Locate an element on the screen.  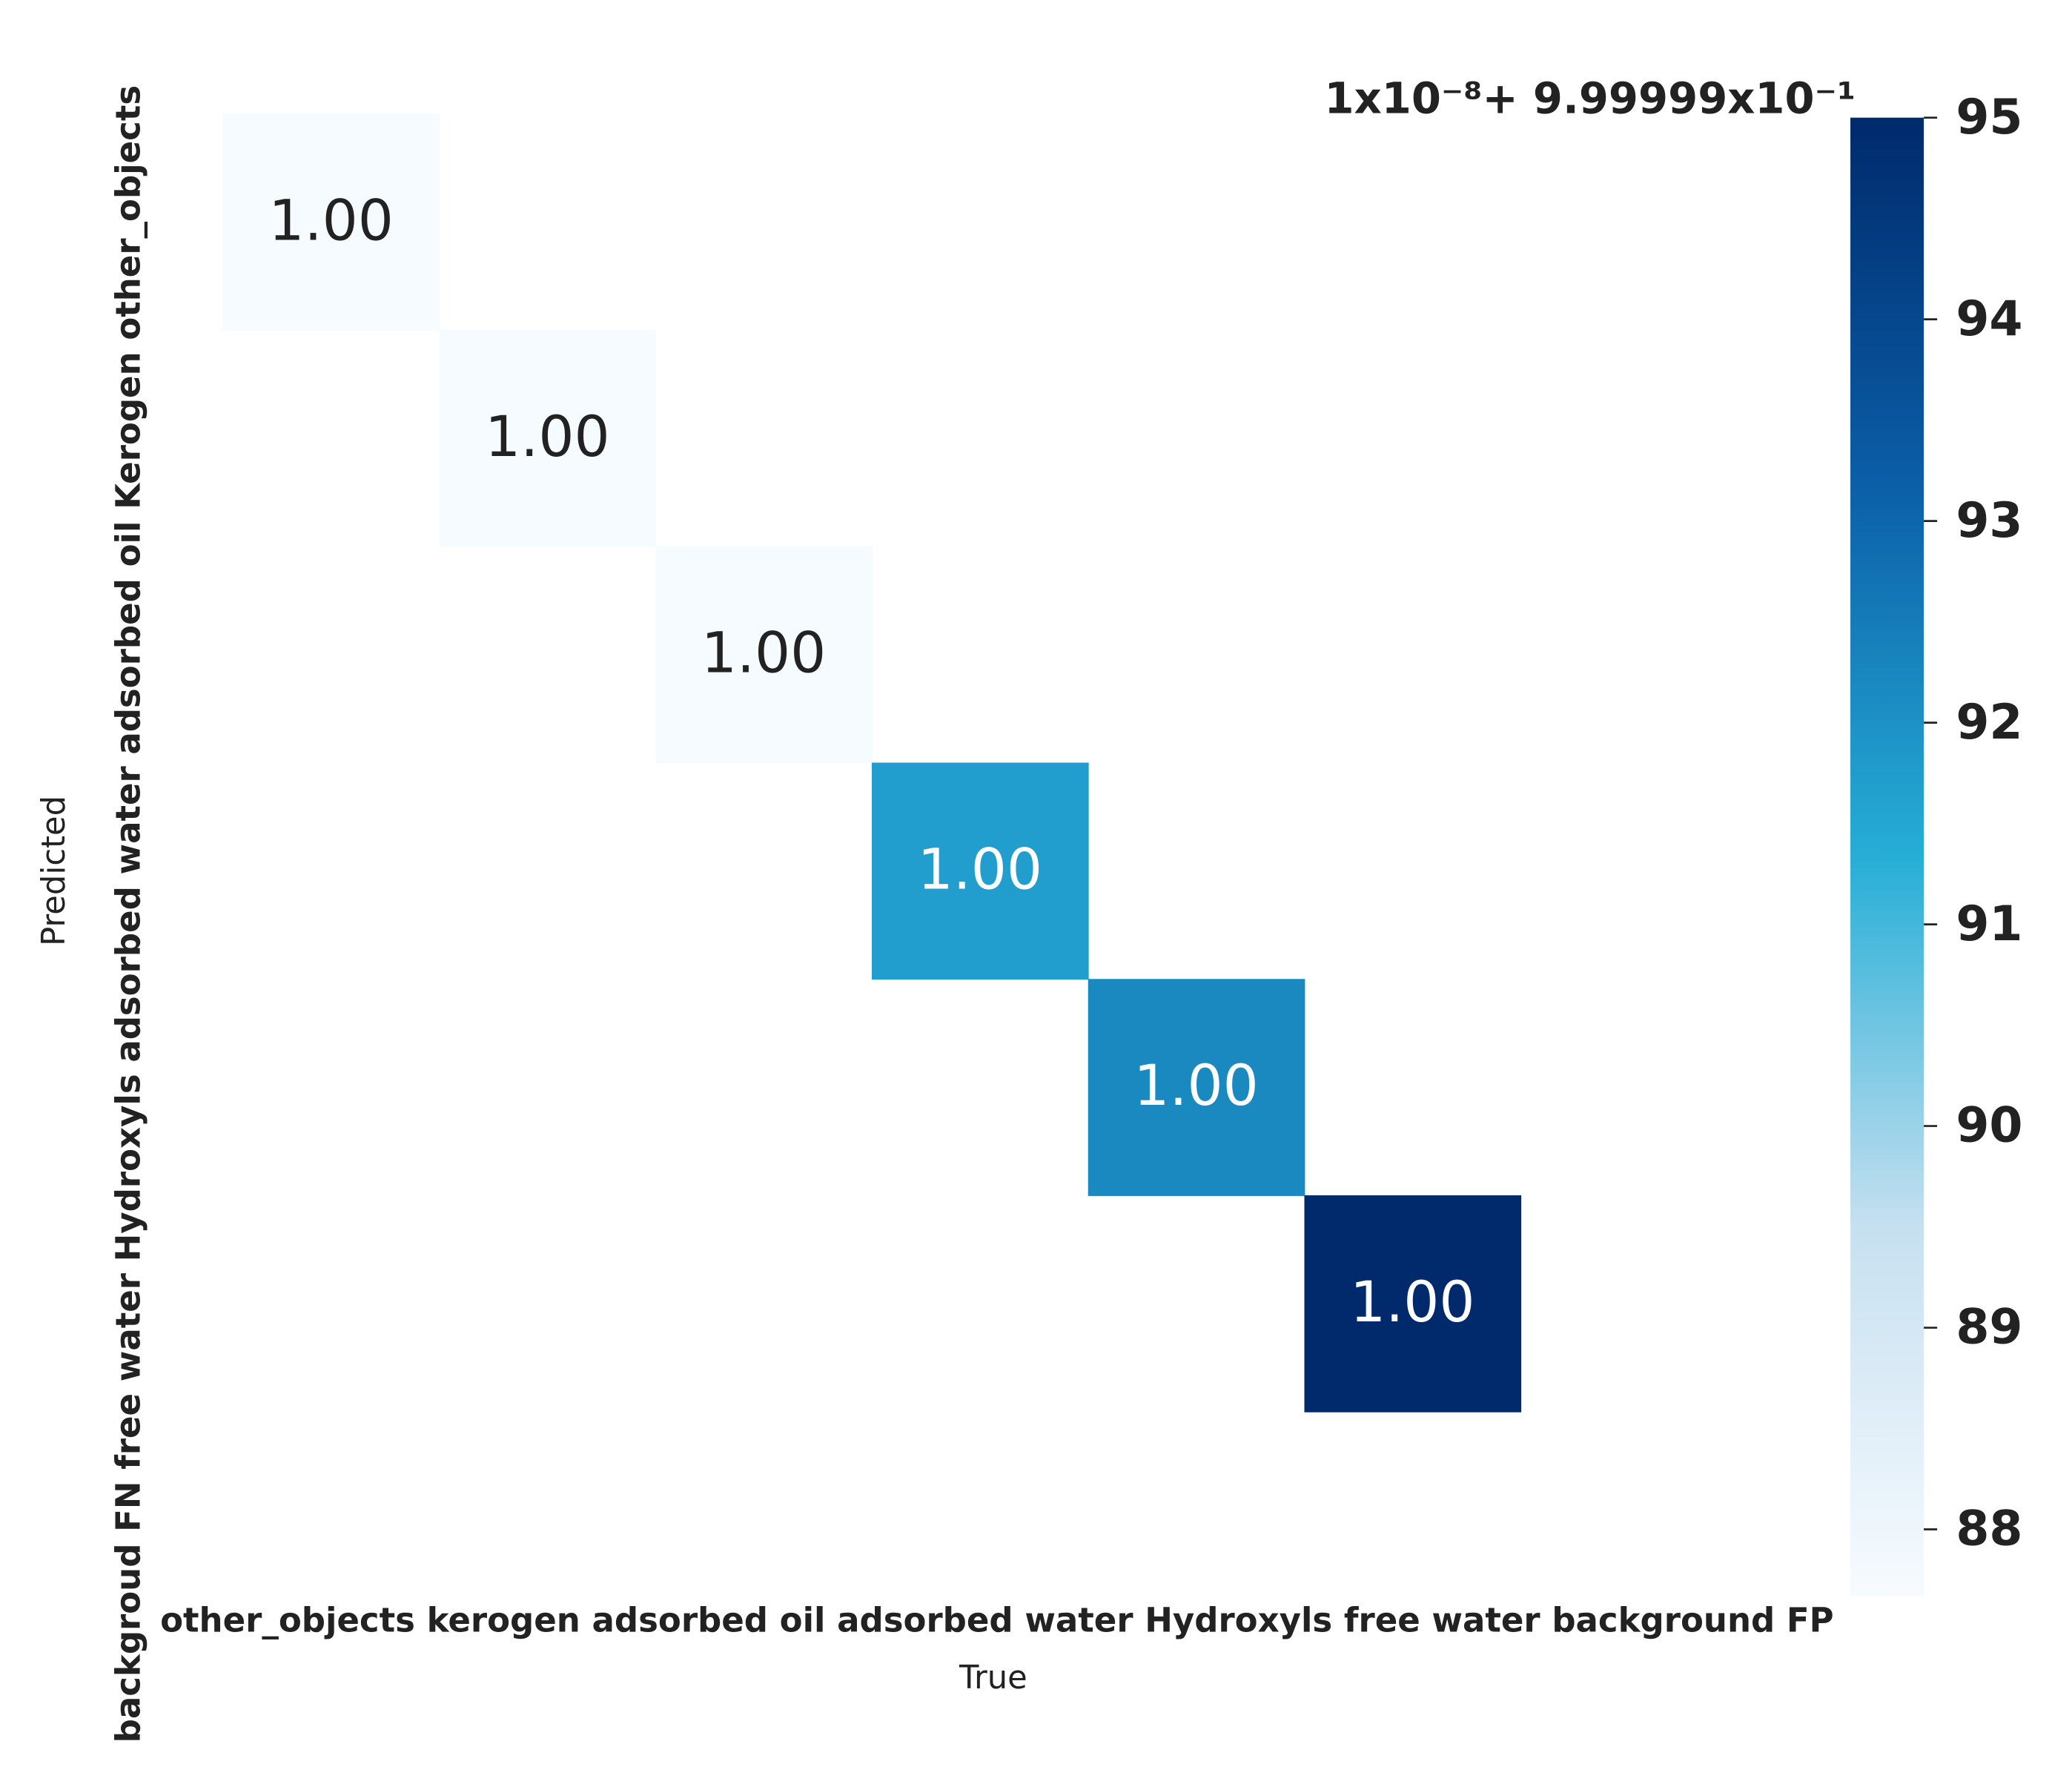
colorbar-tick-label: 89 is located at coordinates (1989, 1327).